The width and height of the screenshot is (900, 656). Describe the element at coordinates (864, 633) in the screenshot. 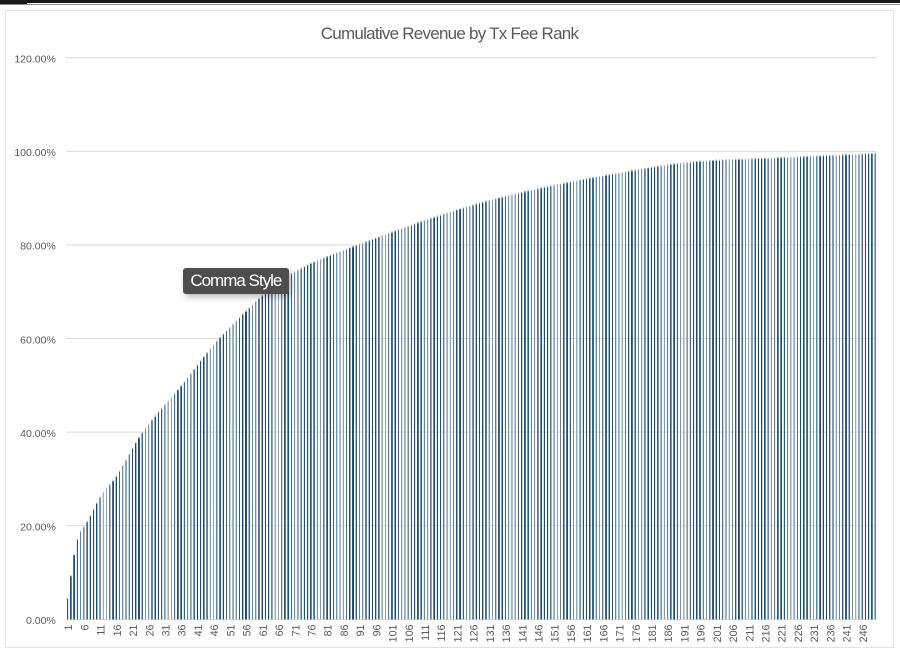

I see `svg-text: 246` at that location.